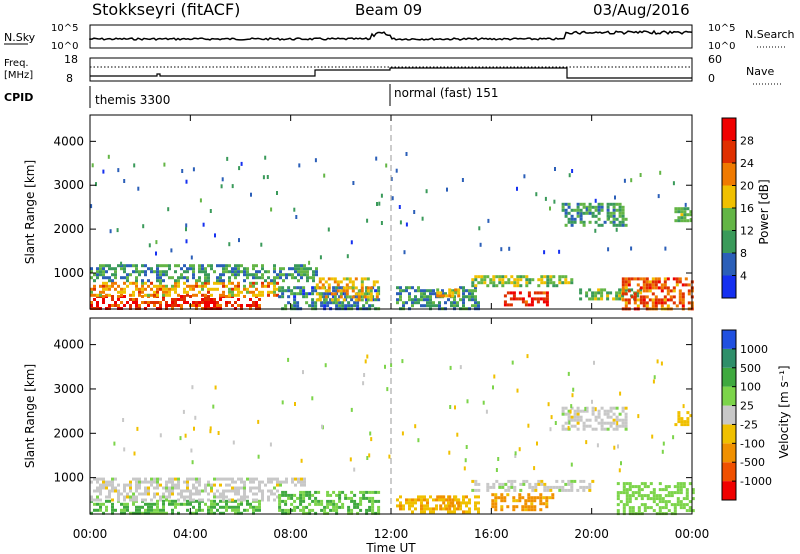 The width and height of the screenshot is (800, 554). Describe the element at coordinates (729, 415) in the screenshot. I see `velocity-cbar-frame` at that location.